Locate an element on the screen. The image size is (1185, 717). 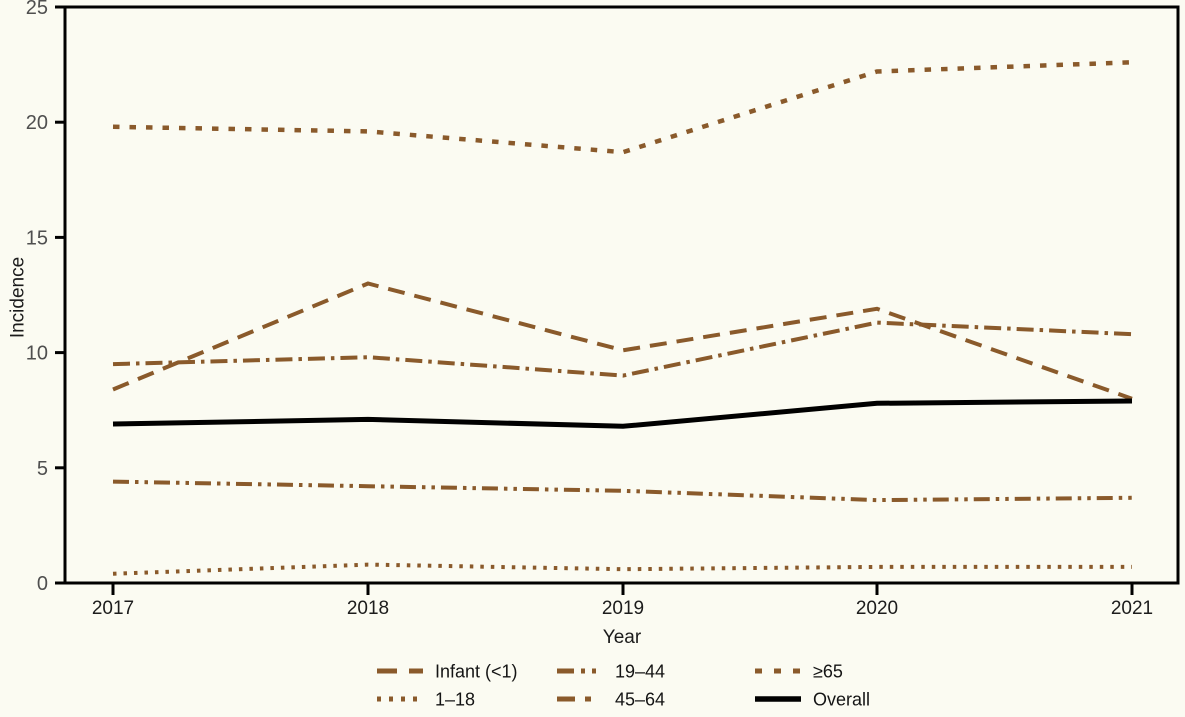
legend-label-45-64: 45–64 is located at coordinates (640, 700).